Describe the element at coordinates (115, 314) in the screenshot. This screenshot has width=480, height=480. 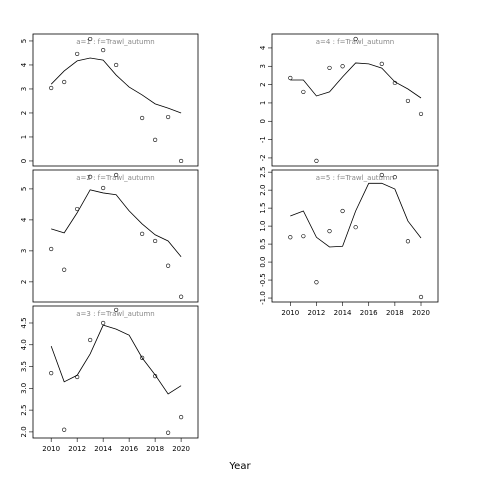
I see `panel-title: a=3 : f=Trawl_autumn` at that location.